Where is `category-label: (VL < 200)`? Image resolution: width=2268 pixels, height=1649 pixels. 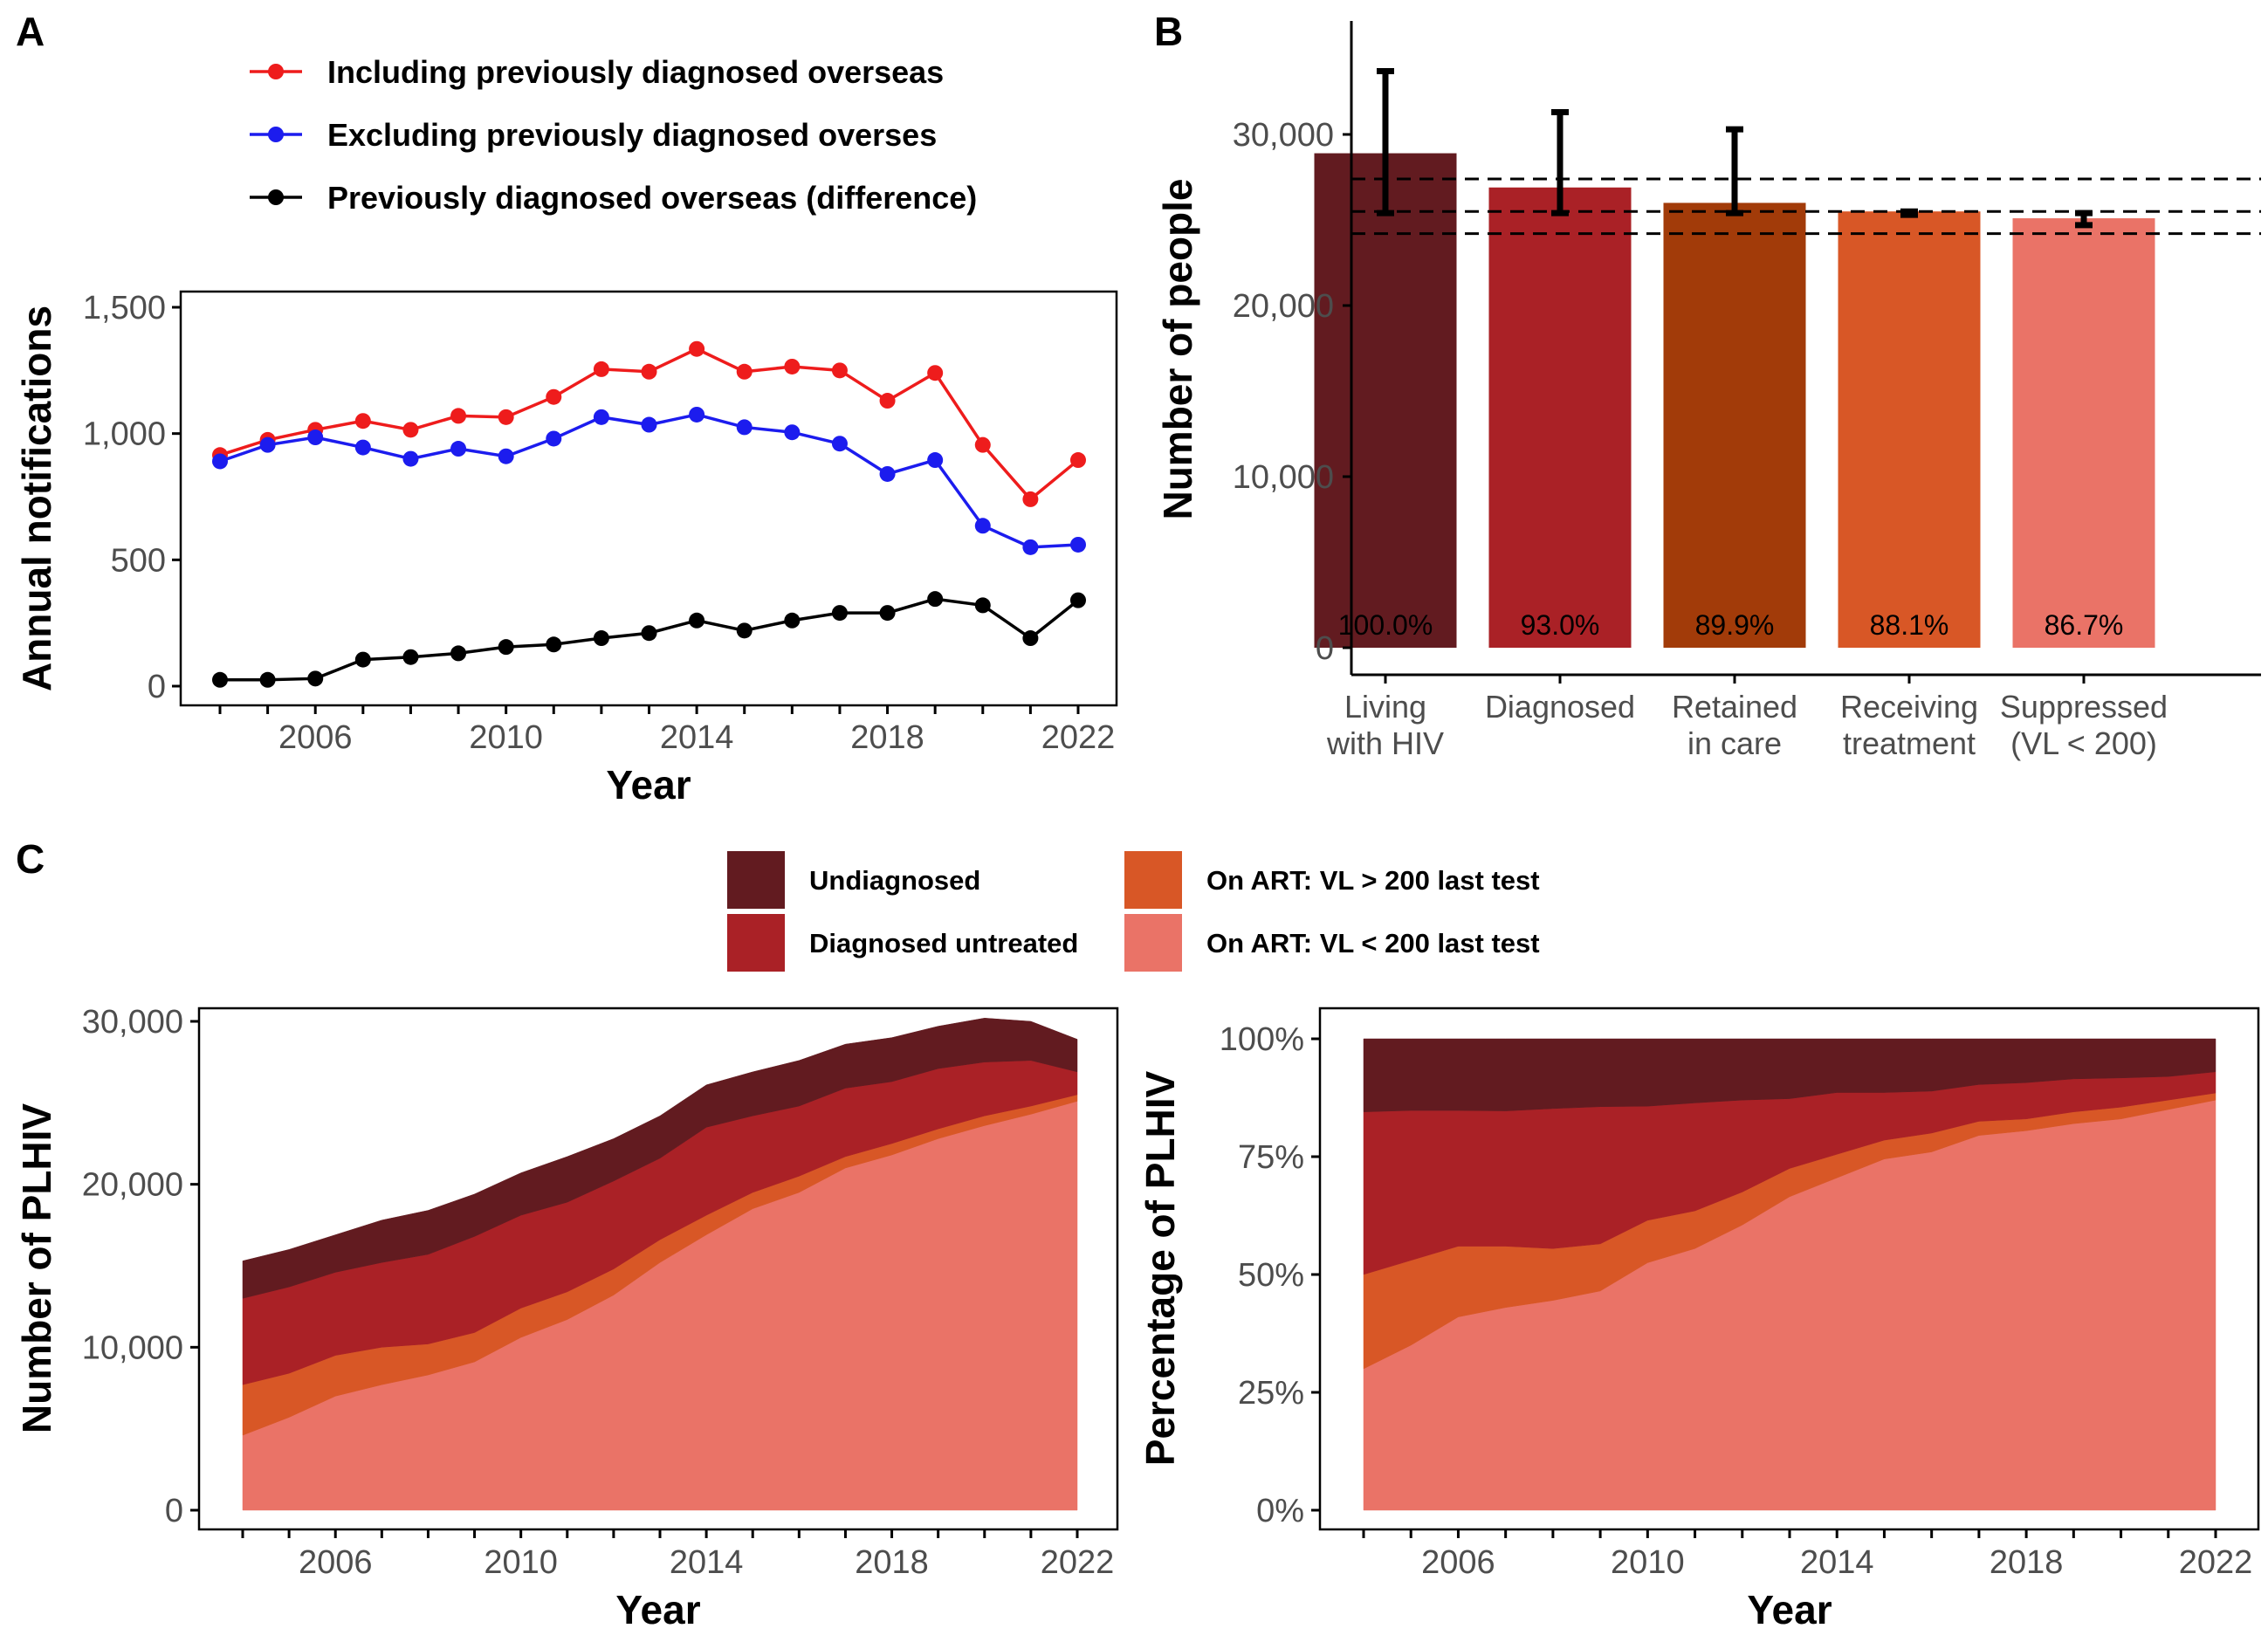
category-label: (VL < 200) is located at coordinates (2083, 743).